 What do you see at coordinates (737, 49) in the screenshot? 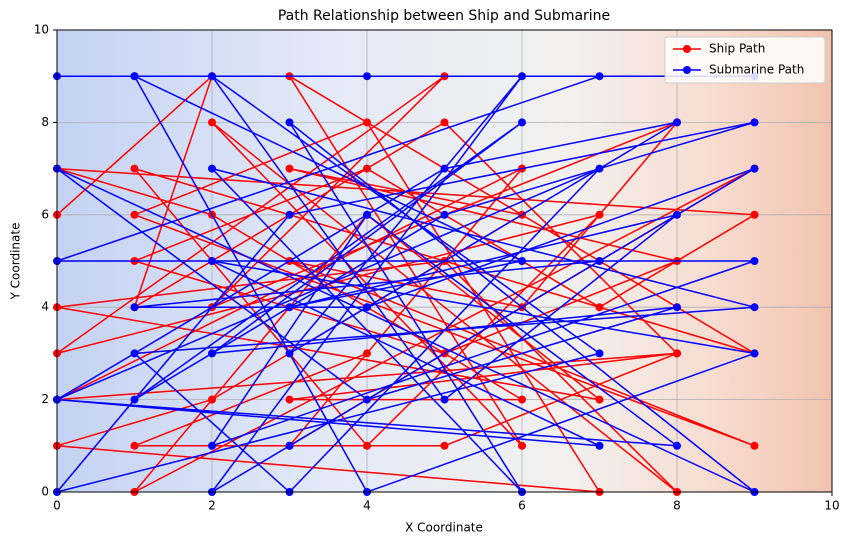
I see `legend-label: Ship Path` at bounding box center [737, 49].